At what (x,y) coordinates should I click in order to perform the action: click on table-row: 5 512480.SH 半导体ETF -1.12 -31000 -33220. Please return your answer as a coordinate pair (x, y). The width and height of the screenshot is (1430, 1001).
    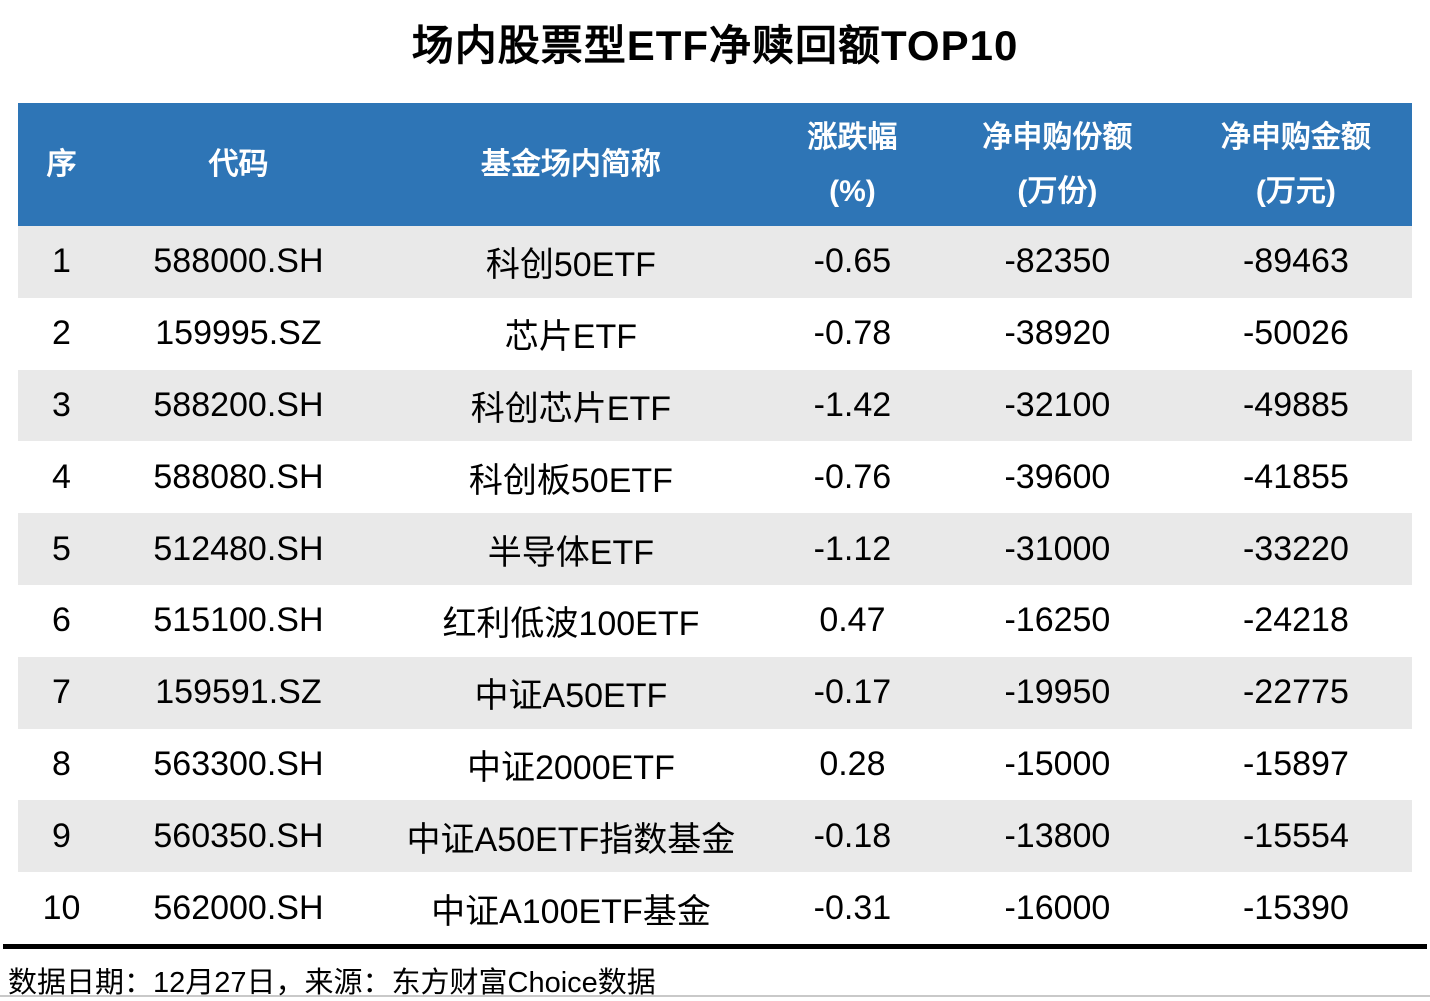
    Looking at the image, I should click on (715, 549).